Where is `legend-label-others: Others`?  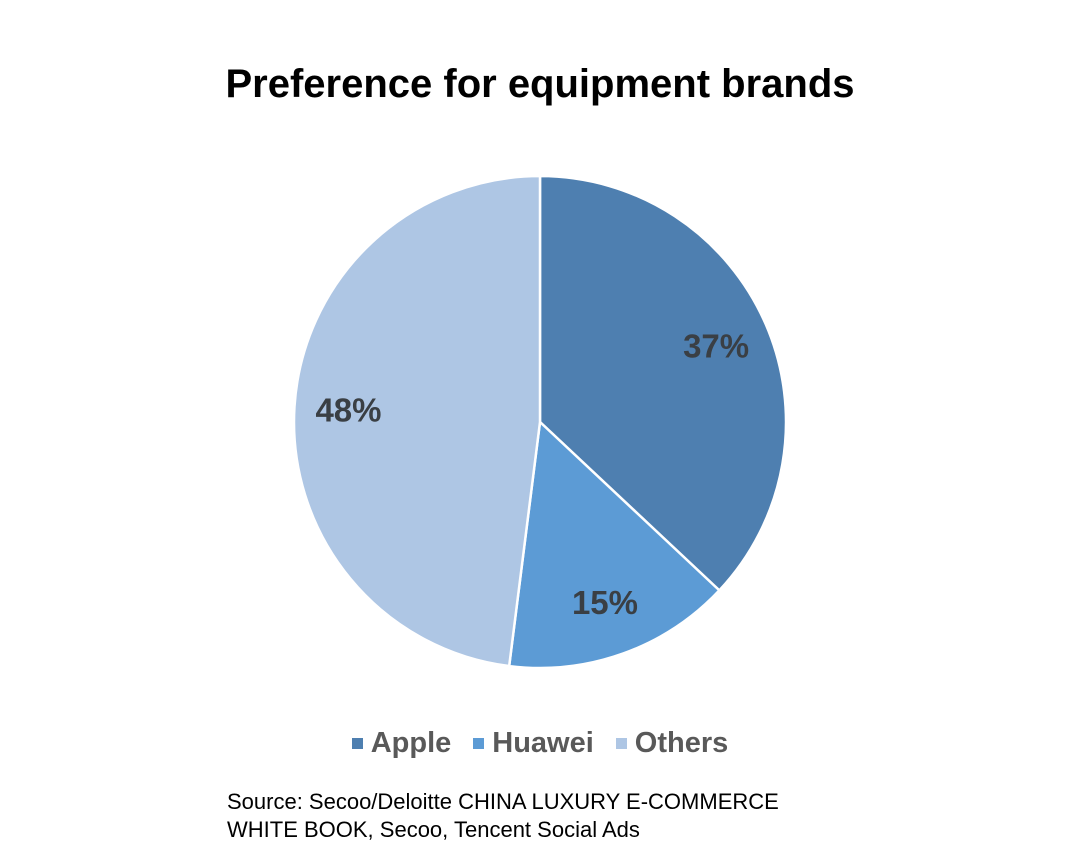 legend-label-others: Others is located at coordinates (681, 743).